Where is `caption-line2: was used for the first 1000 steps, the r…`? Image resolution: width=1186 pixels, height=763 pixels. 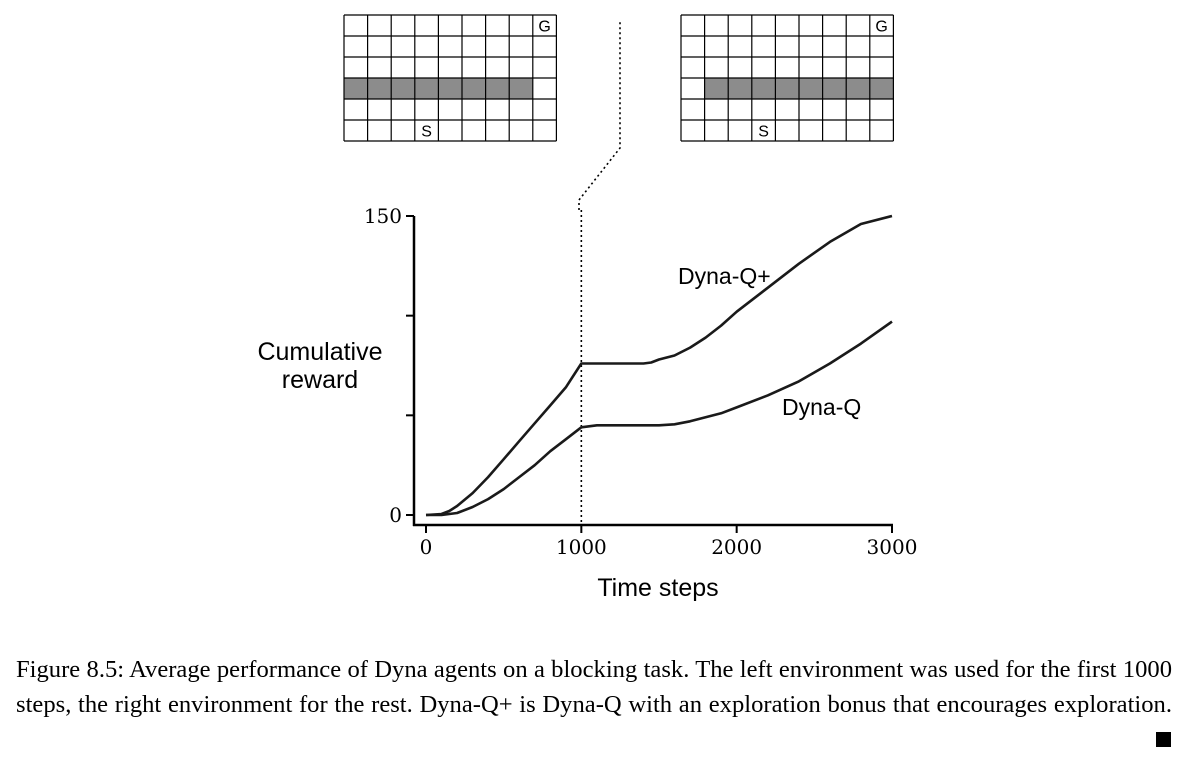
caption-line2: was used for the first 1000 steps, the r… is located at coordinates (594, 687).